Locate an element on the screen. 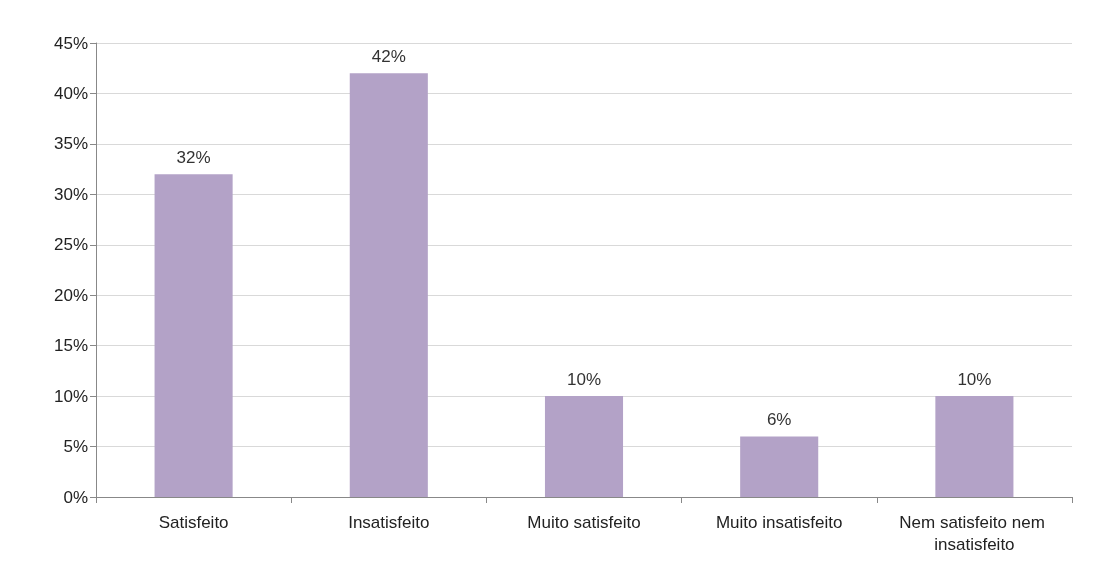  y-tick-label: 10% is located at coordinates (70, 396).